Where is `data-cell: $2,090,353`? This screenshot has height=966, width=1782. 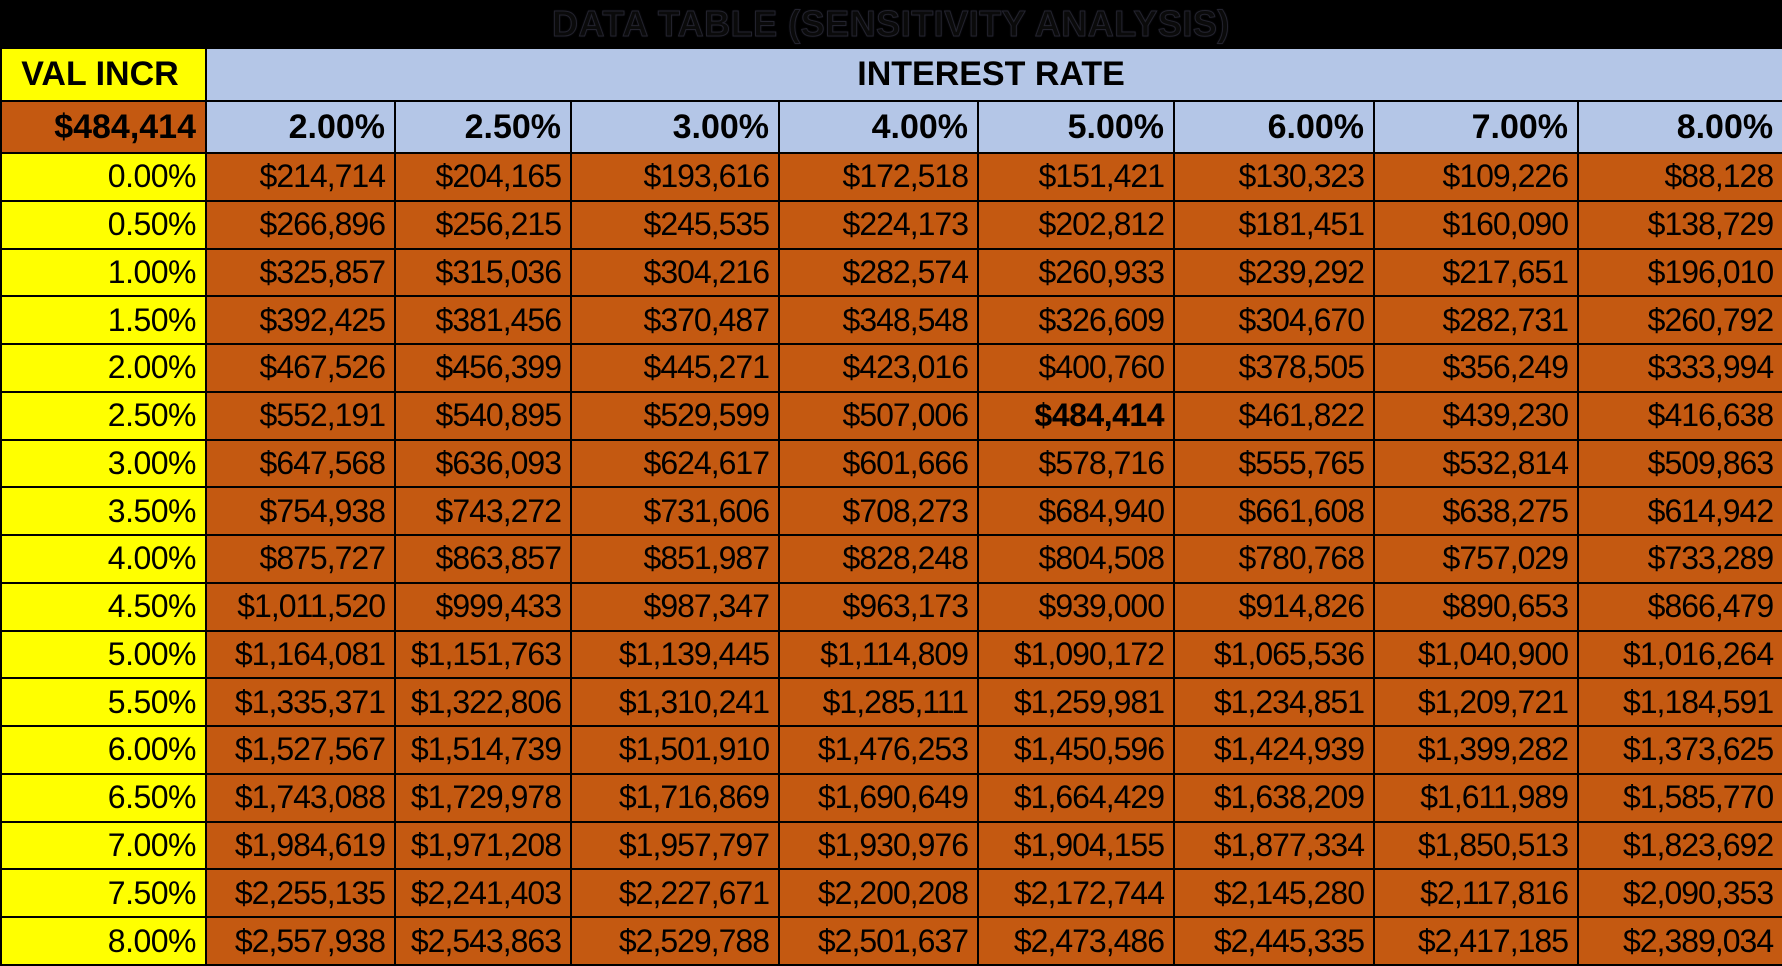 data-cell: $2,090,353 is located at coordinates (1679, 893).